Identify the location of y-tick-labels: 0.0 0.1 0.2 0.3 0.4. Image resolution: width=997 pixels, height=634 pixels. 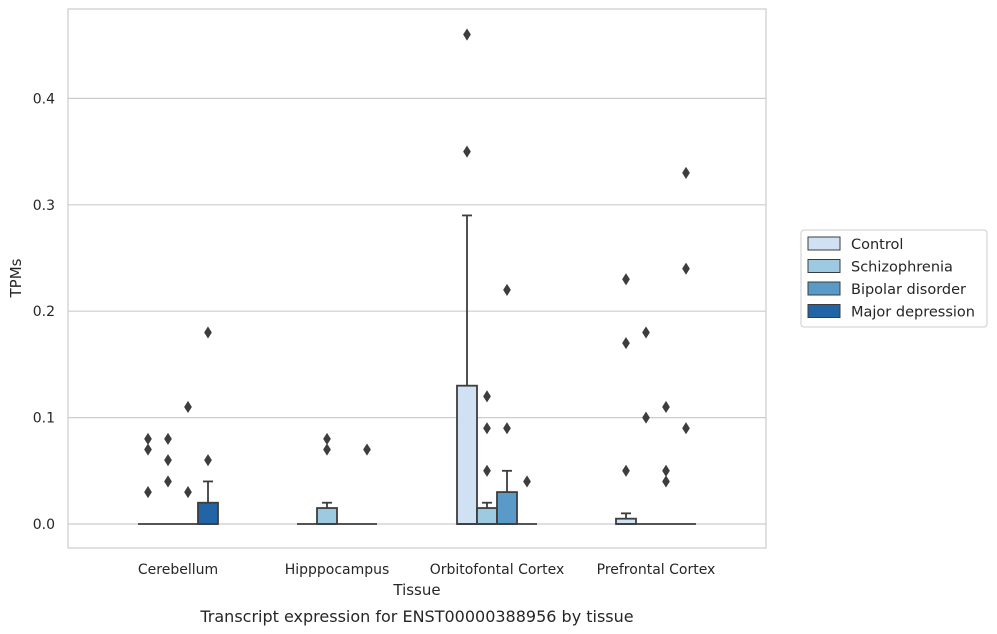
(44, 312).